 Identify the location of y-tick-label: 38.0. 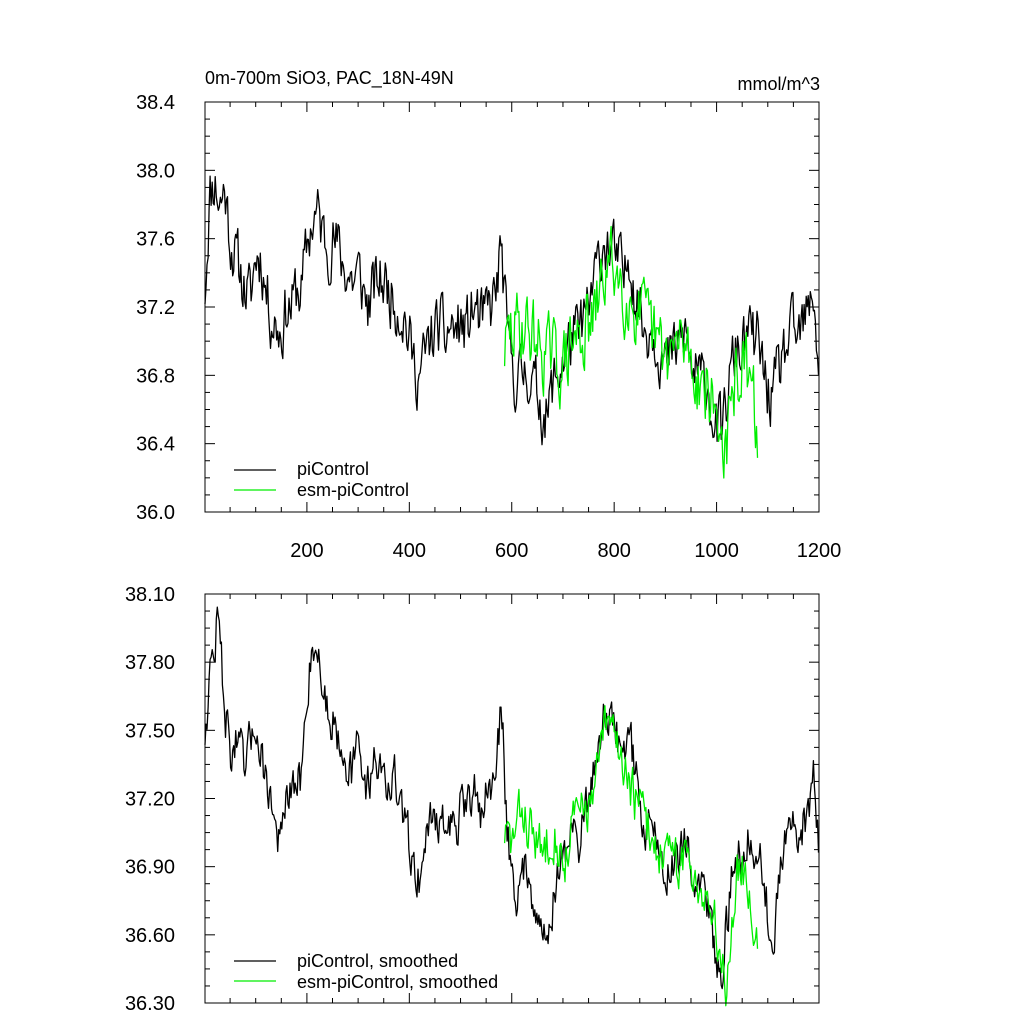
(155, 171).